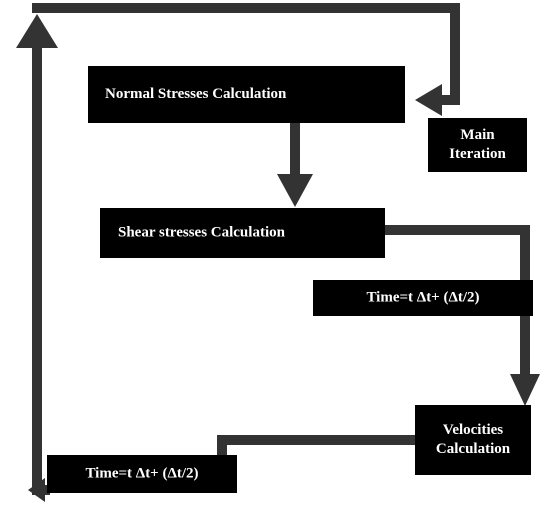 Image resolution: width=541 pixels, height=518 pixels. Describe the element at coordinates (196, 94) in the screenshot. I see `node-label: Normal Stresses Calculation` at that location.